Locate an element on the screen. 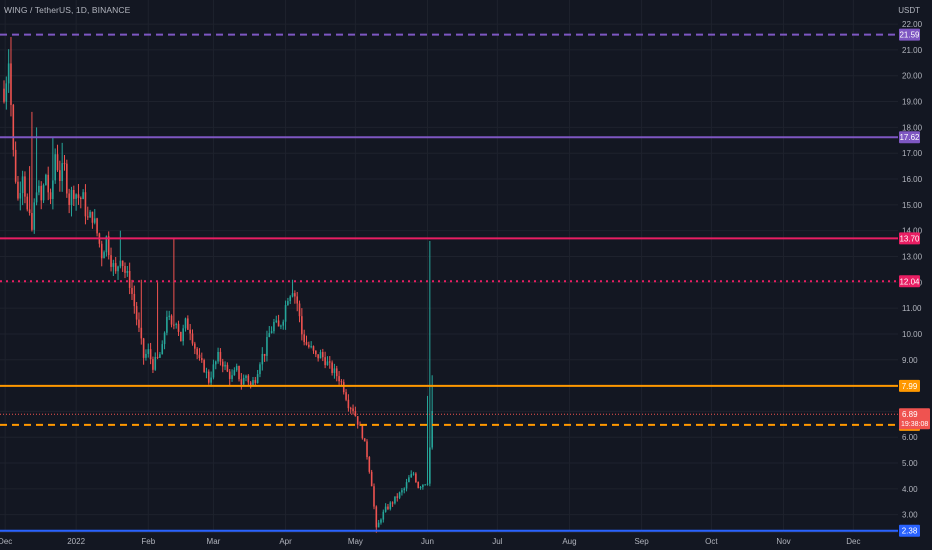 This screenshot has width=932, height=550. x-tick-label: Aug is located at coordinates (569, 541).